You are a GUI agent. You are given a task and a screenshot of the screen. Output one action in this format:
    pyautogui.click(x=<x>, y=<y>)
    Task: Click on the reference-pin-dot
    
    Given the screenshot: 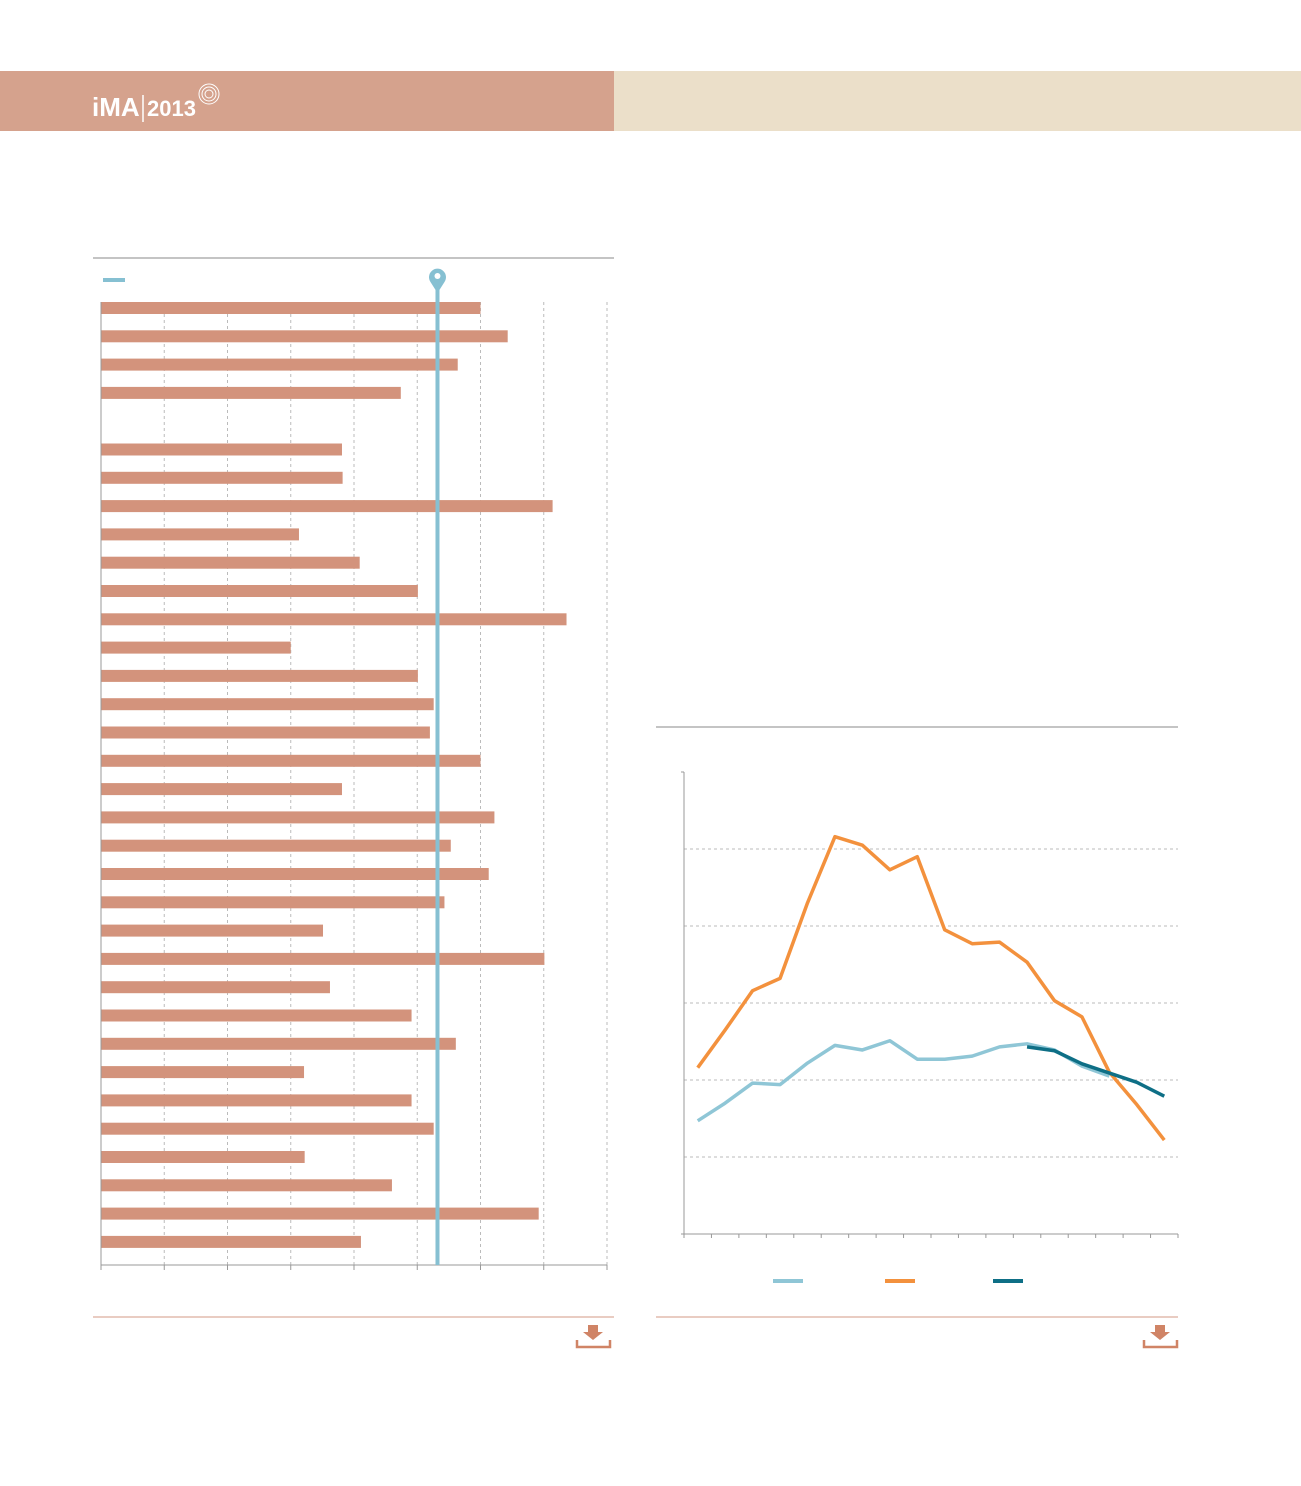 What is the action you would take?
    pyautogui.click(x=437, y=276)
    